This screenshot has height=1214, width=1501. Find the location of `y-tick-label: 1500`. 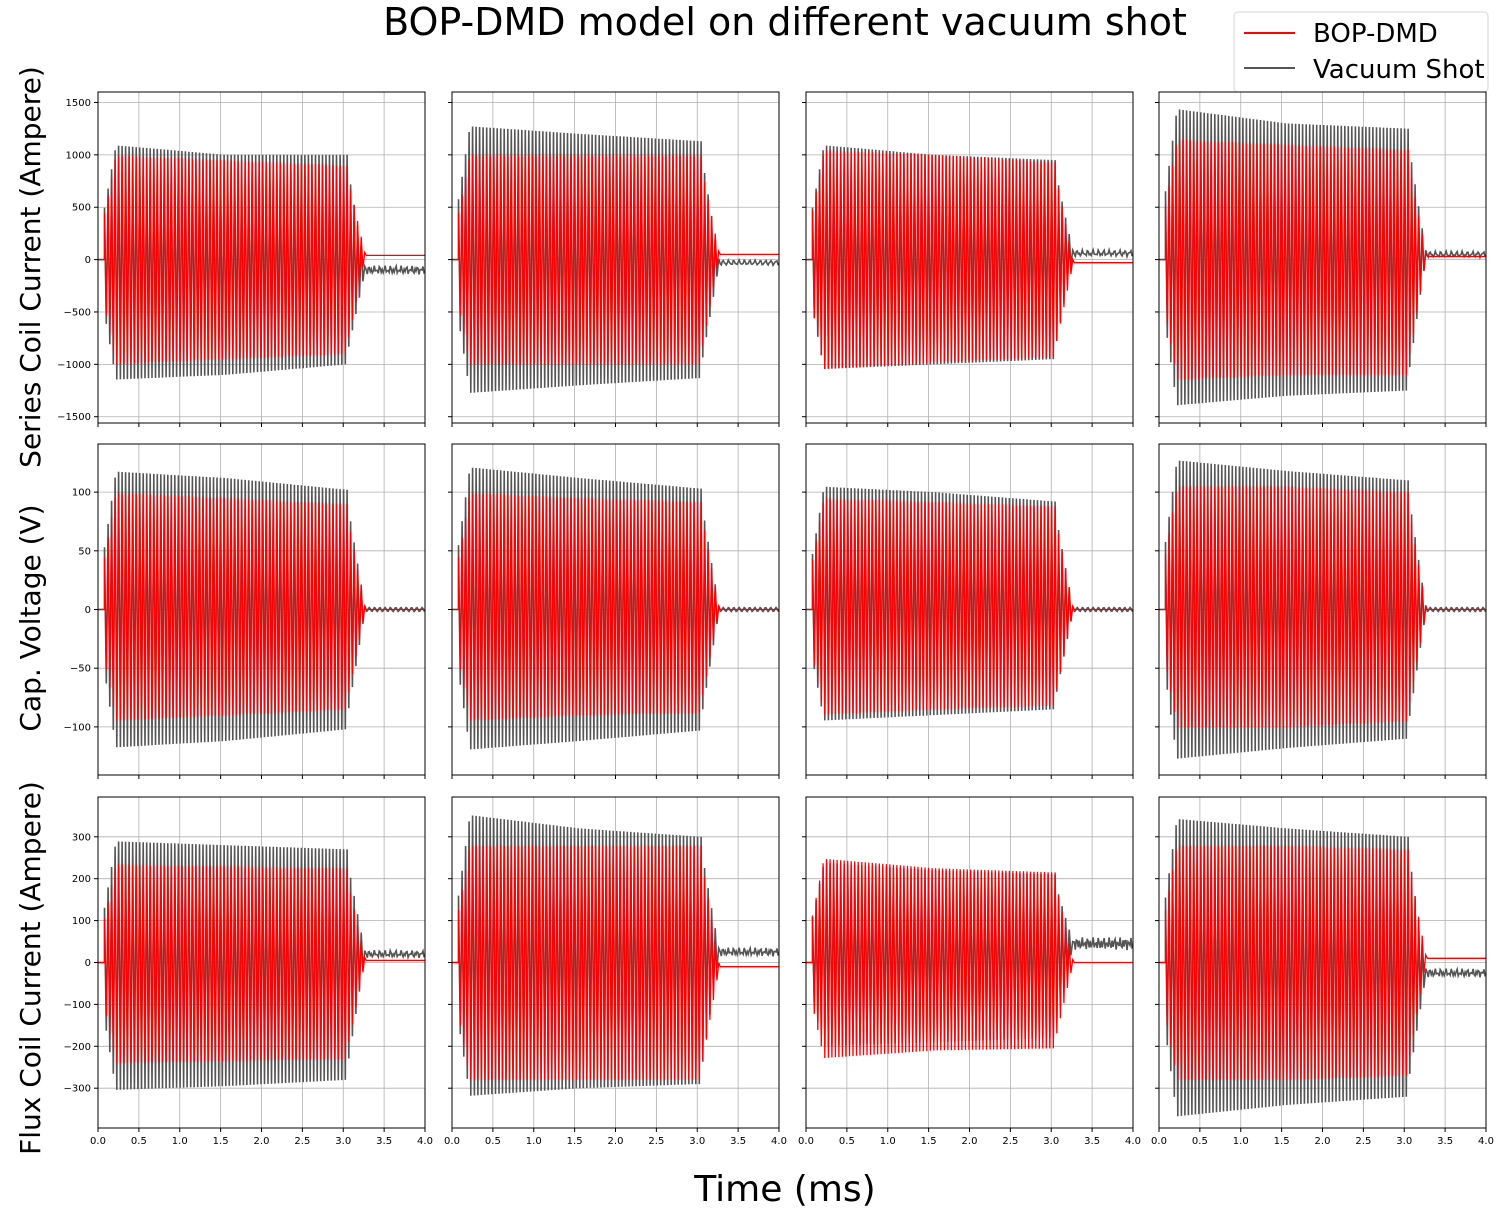

y-tick-label: 1500 is located at coordinates (78, 103).